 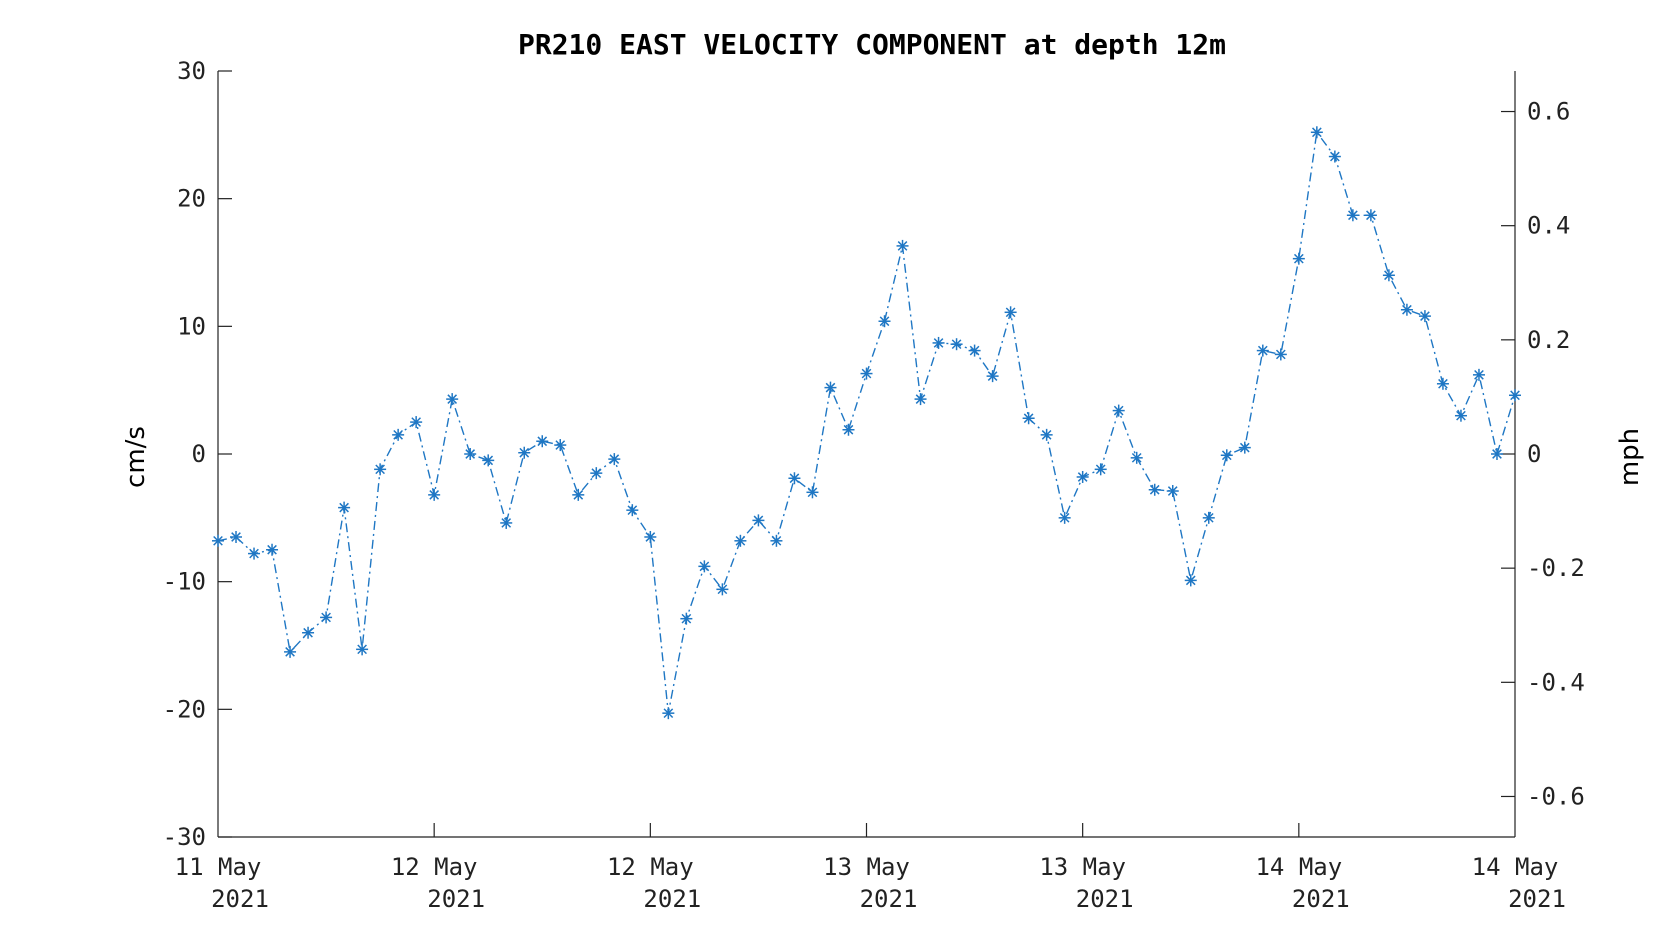 What do you see at coordinates (199, 454) in the screenshot?
I see `y-tick-label: 0` at bounding box center [199, 454].